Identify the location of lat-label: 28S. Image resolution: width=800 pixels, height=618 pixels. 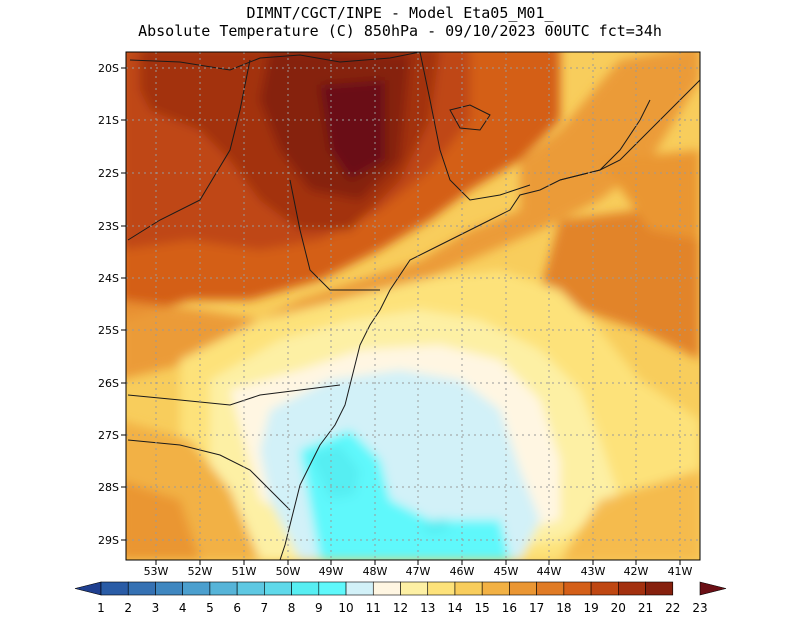
(108, 487).